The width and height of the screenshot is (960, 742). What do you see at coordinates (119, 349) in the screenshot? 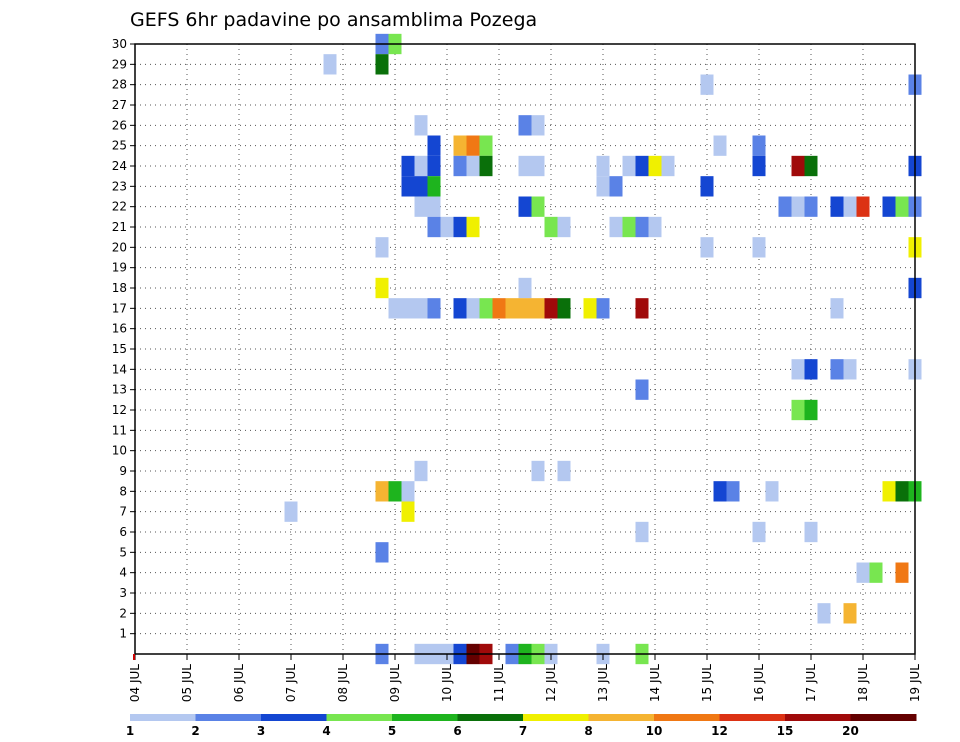
I see `y-tick-label: 15` at bounding box center [119, 349].